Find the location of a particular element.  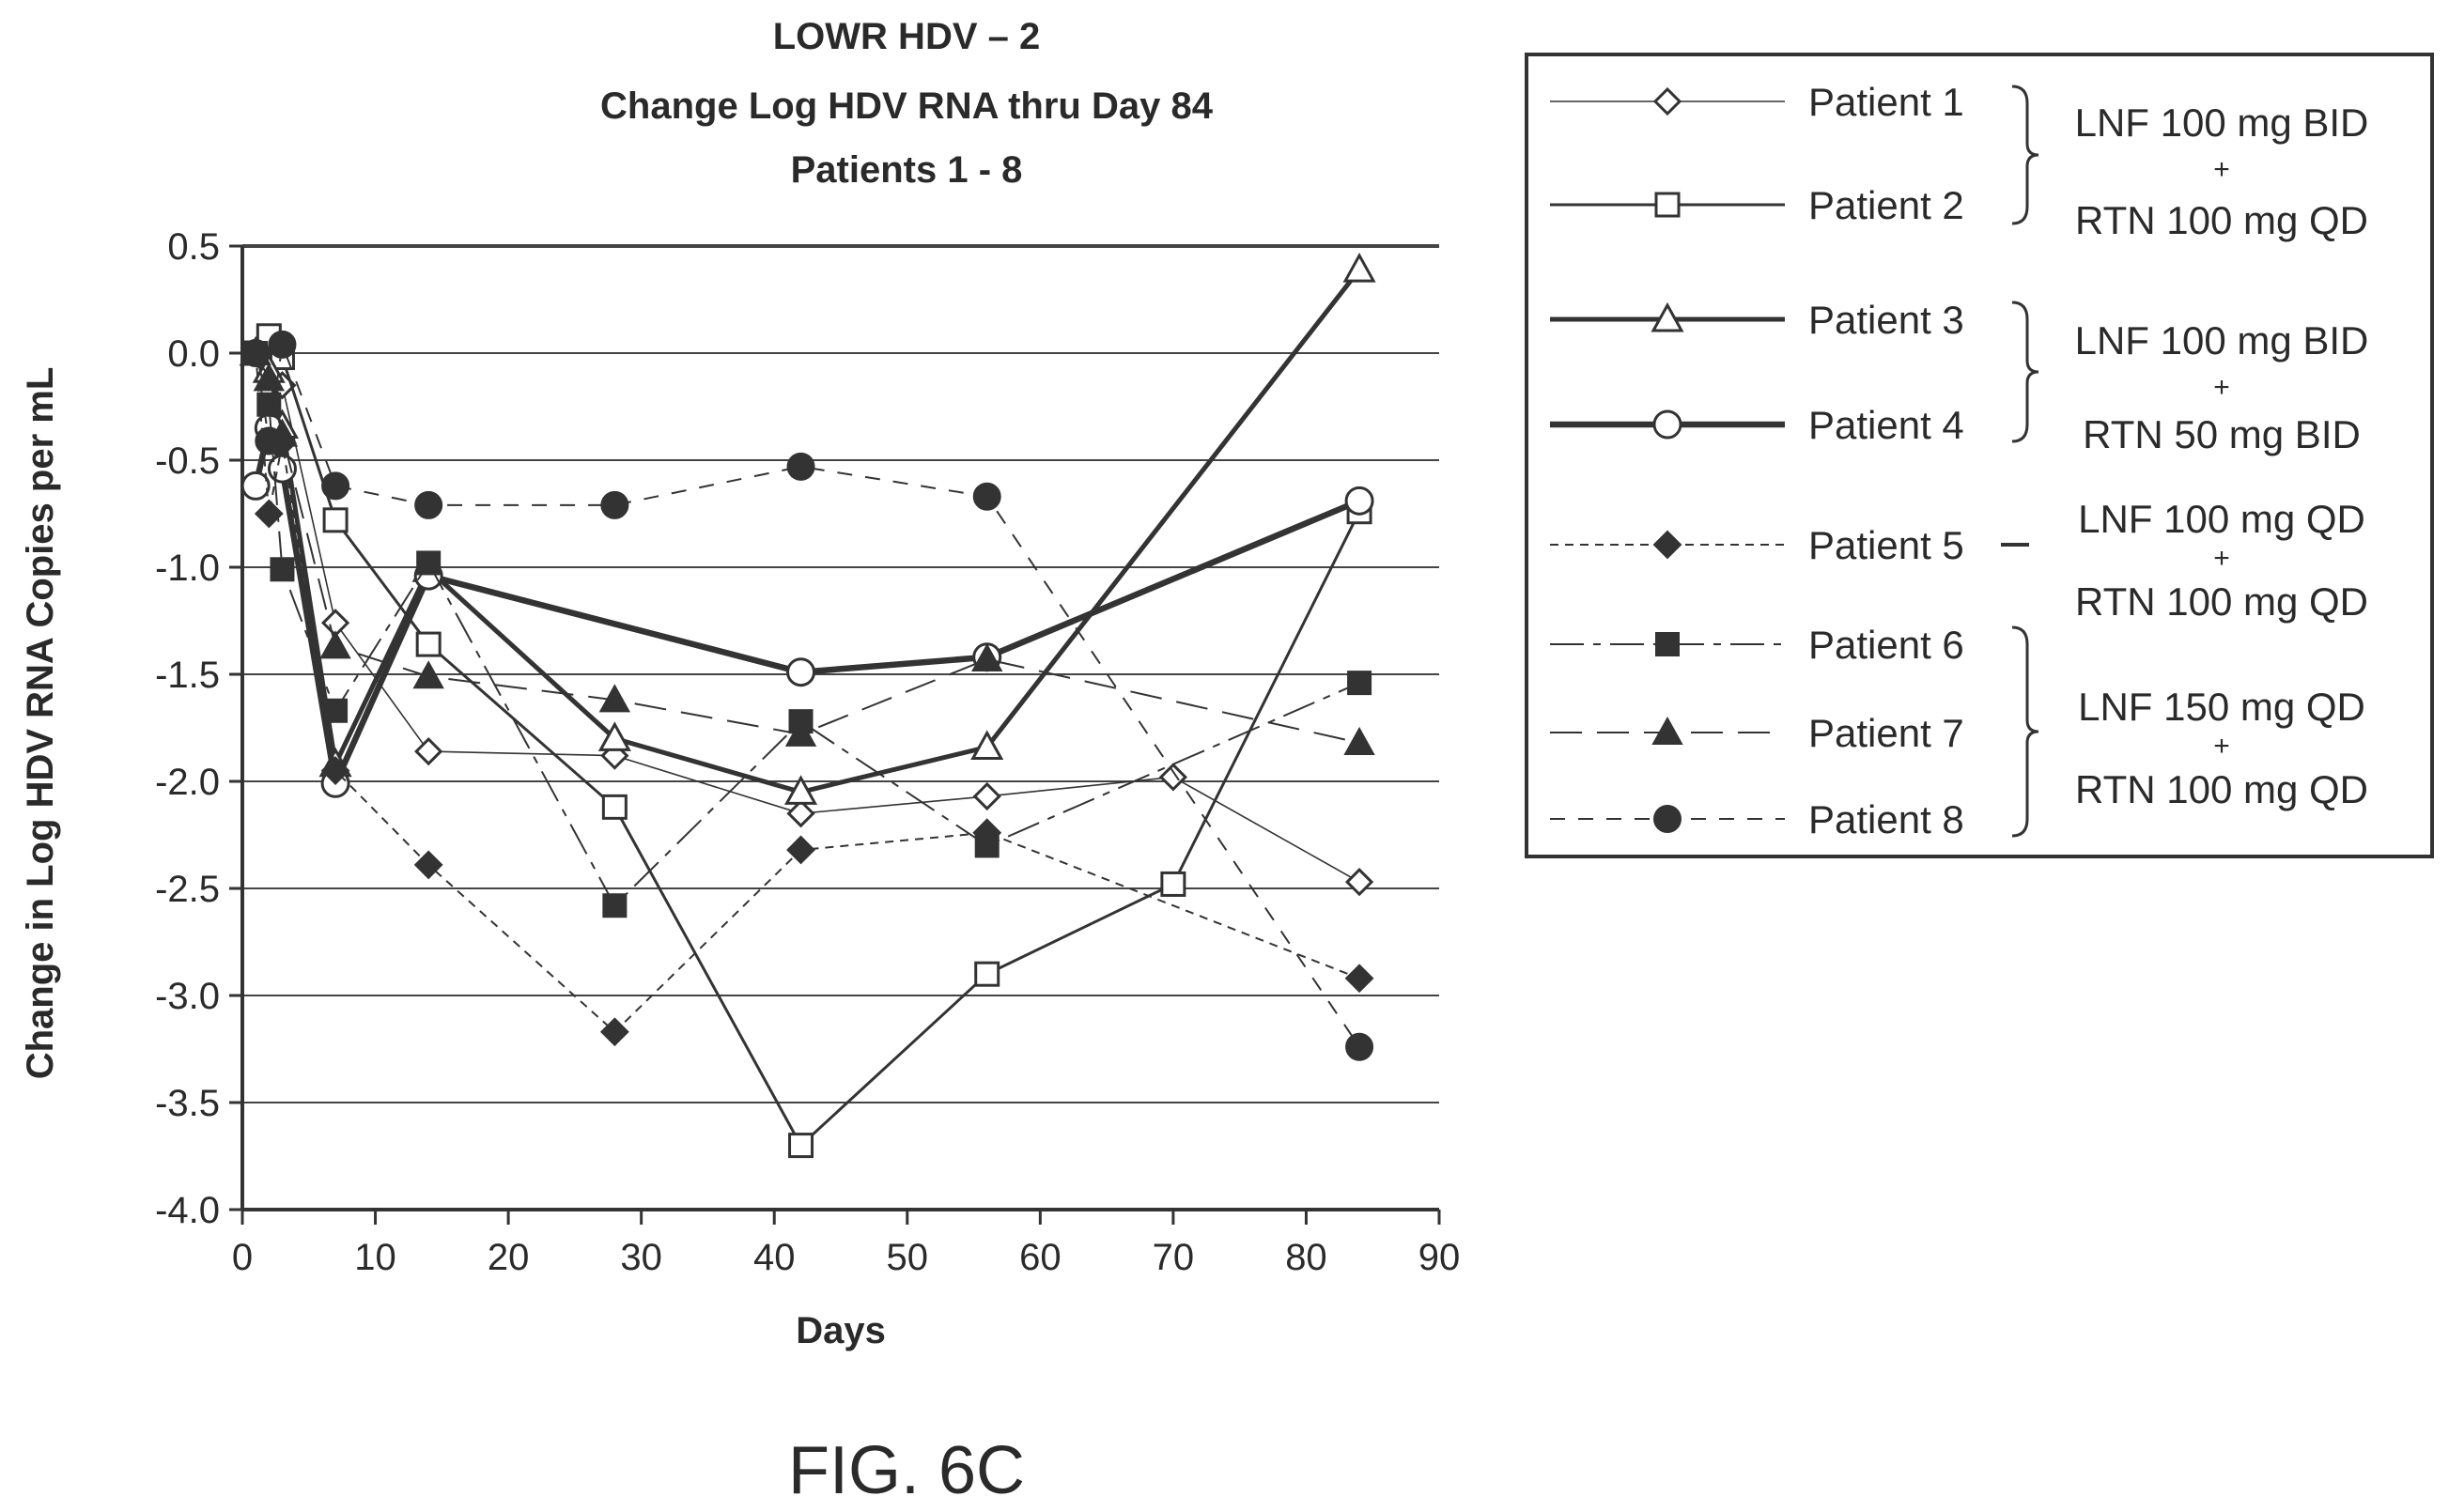

x-axis-title: Days is located at coordinates (841, 1330).